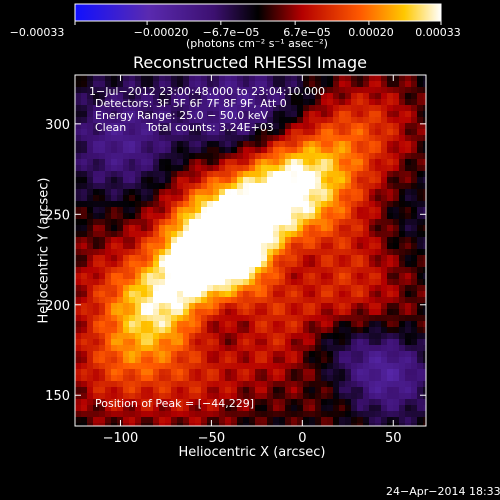  What do you see at coordinates (57, 215) in the screenshot?
I see `y-tick-label: 250` at bounding box center [57, 215].